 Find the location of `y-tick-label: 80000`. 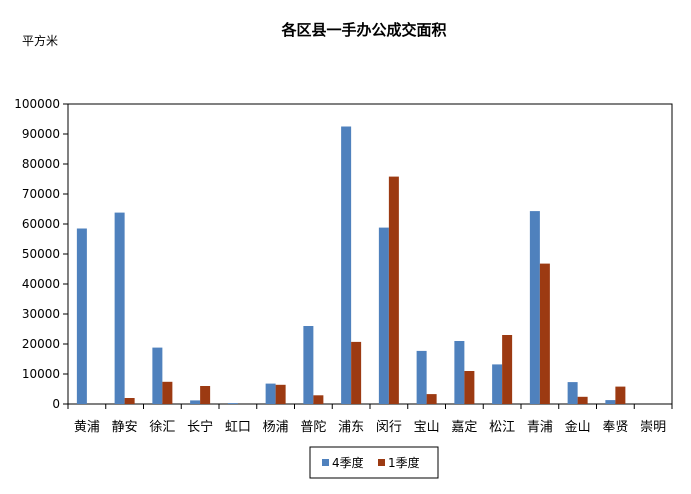

y-tick-label: 80000 is located at coordinates (41, 164).